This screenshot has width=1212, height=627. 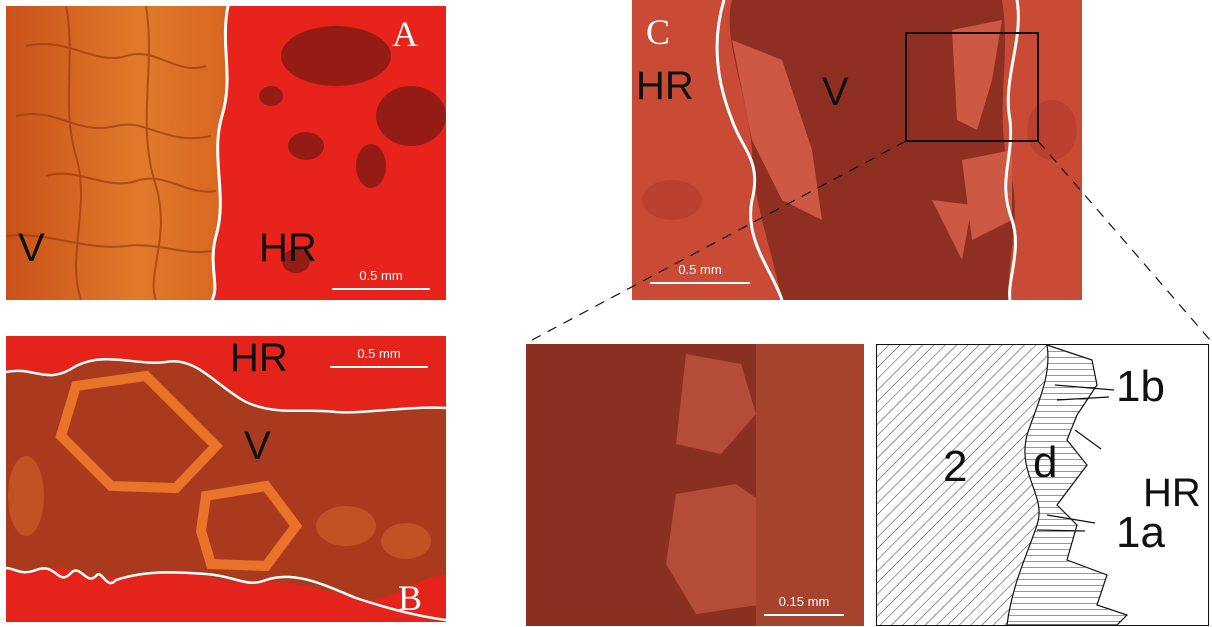 I want to click on sketch-image, so click(x=1003, y=485).